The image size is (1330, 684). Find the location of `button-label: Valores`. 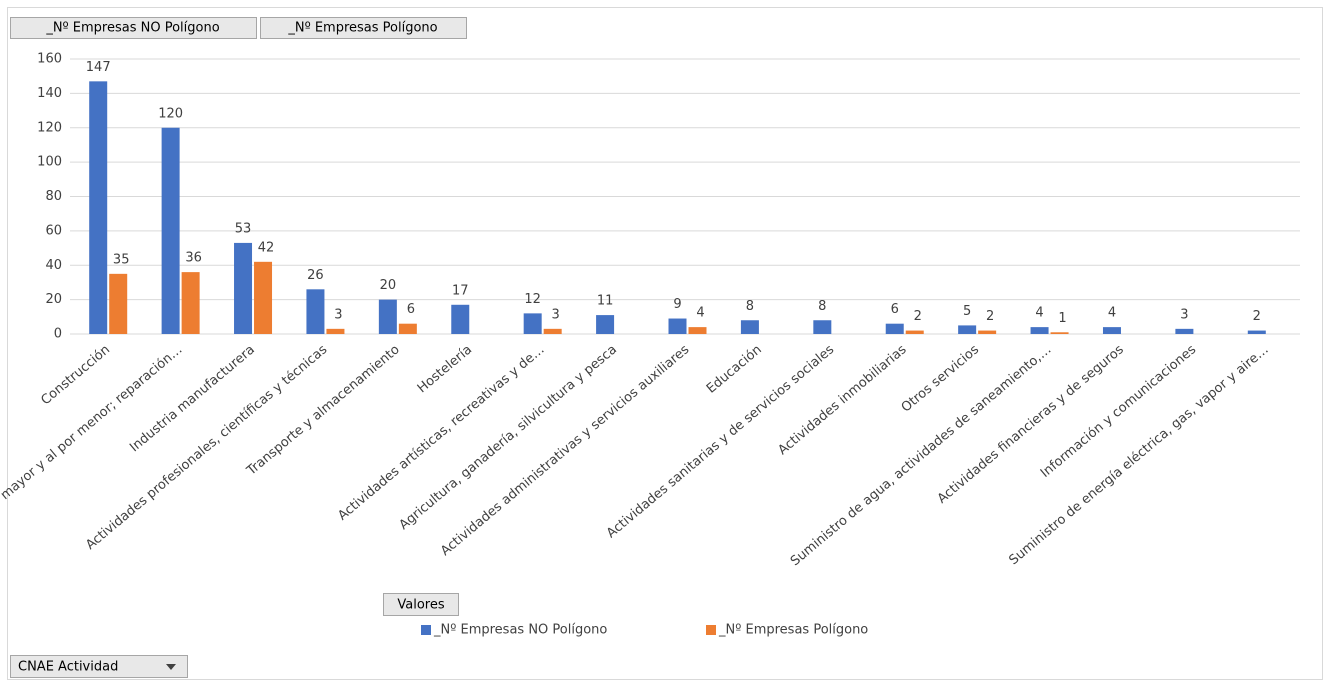

button-label: Valores is located at coordinates (420, 605).